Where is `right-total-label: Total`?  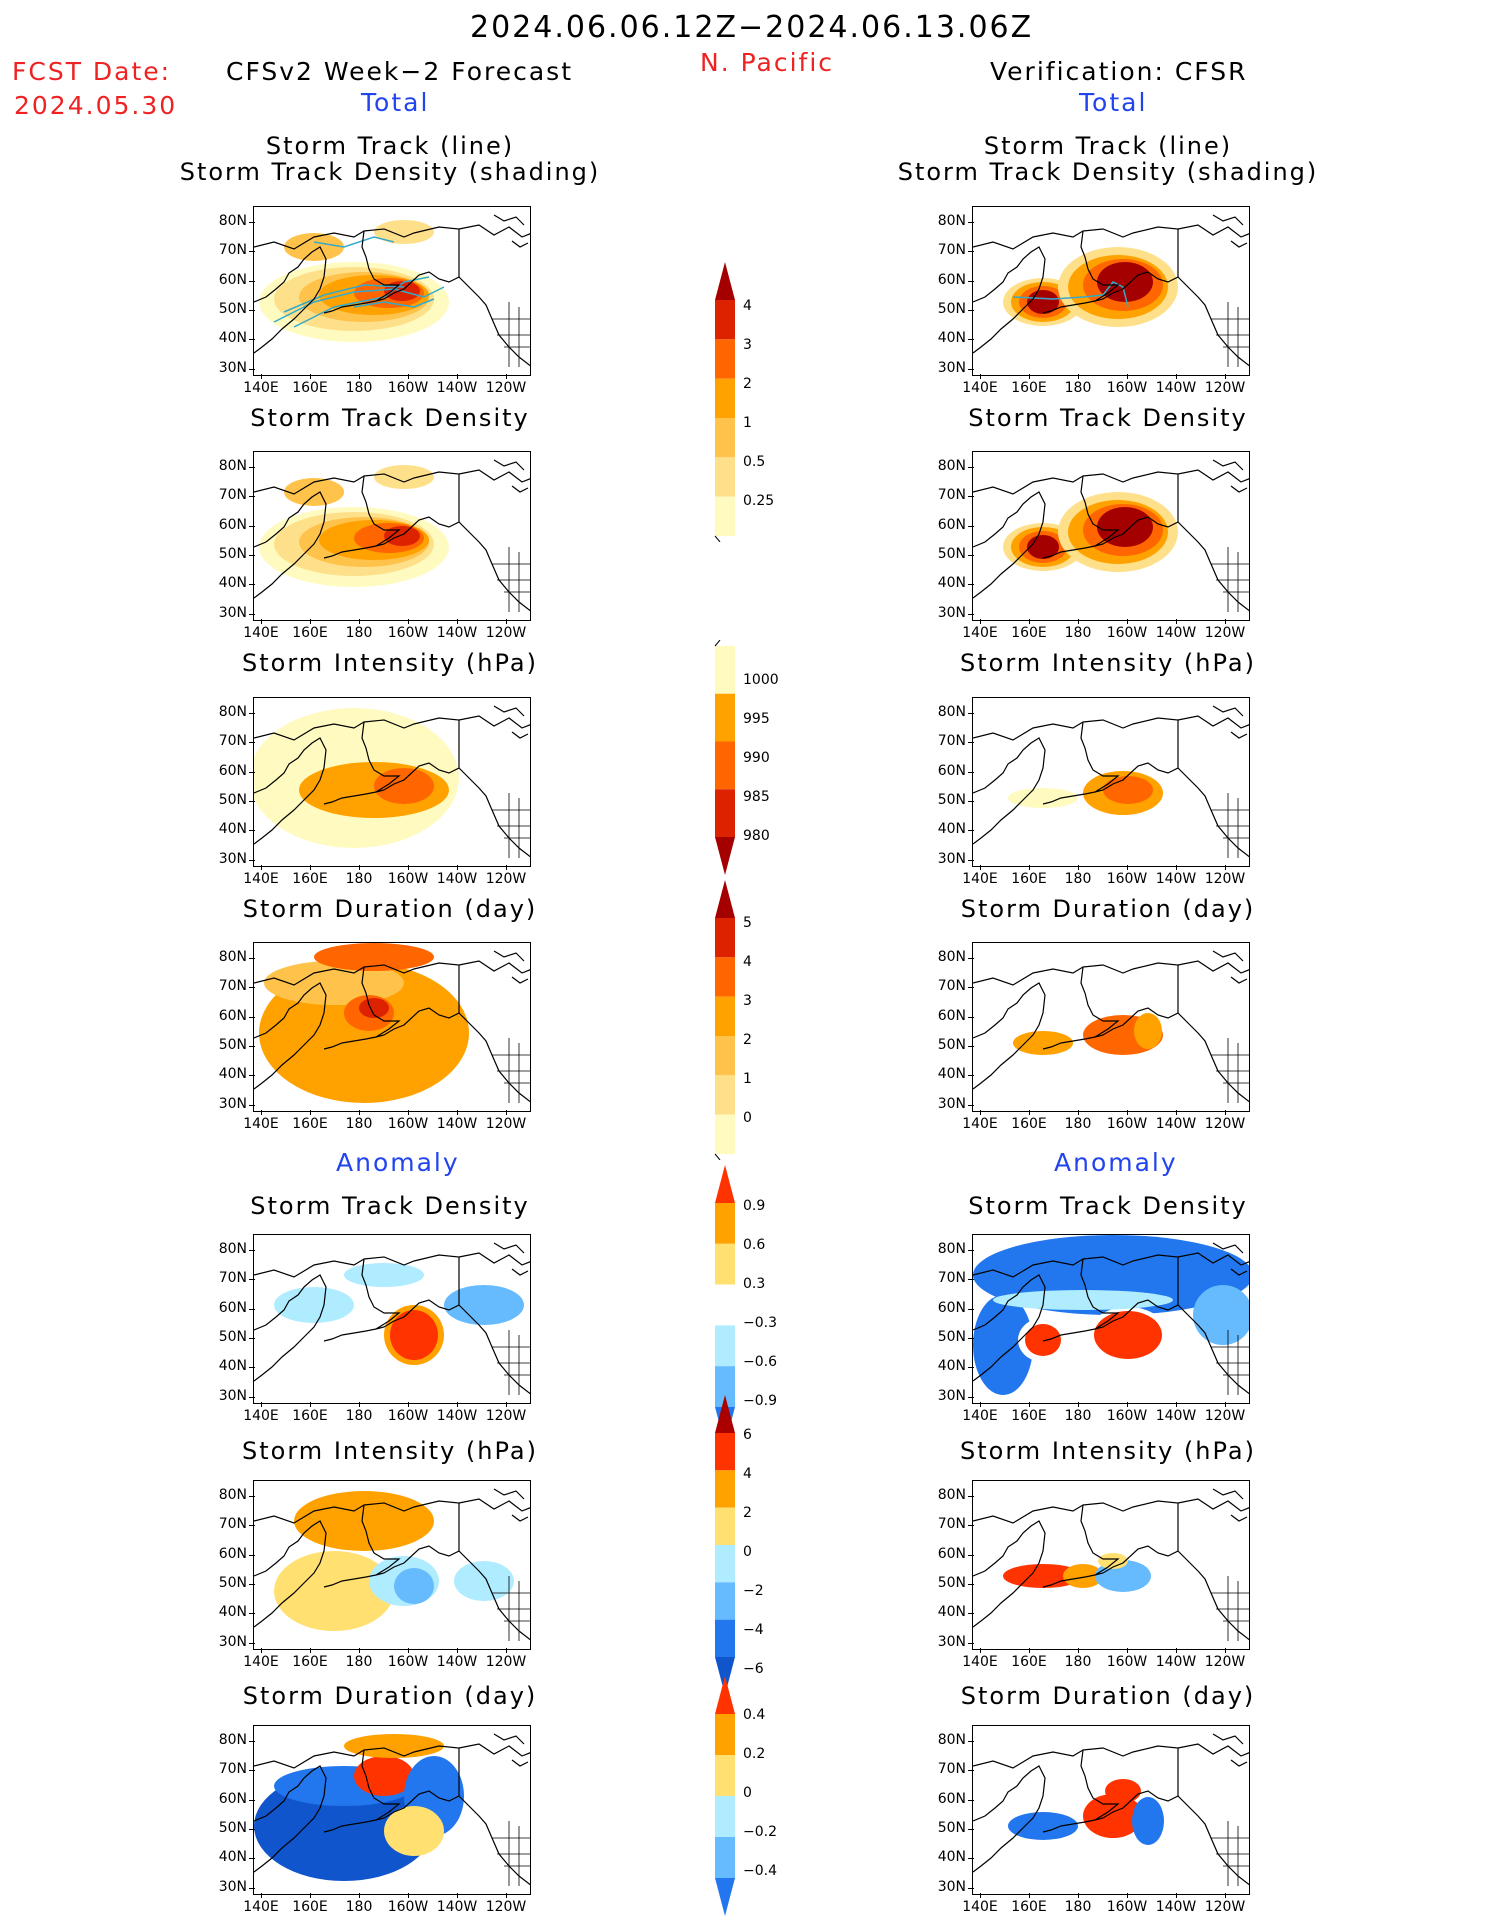
right-total-label: Total is located at coordinates (1113, 102).